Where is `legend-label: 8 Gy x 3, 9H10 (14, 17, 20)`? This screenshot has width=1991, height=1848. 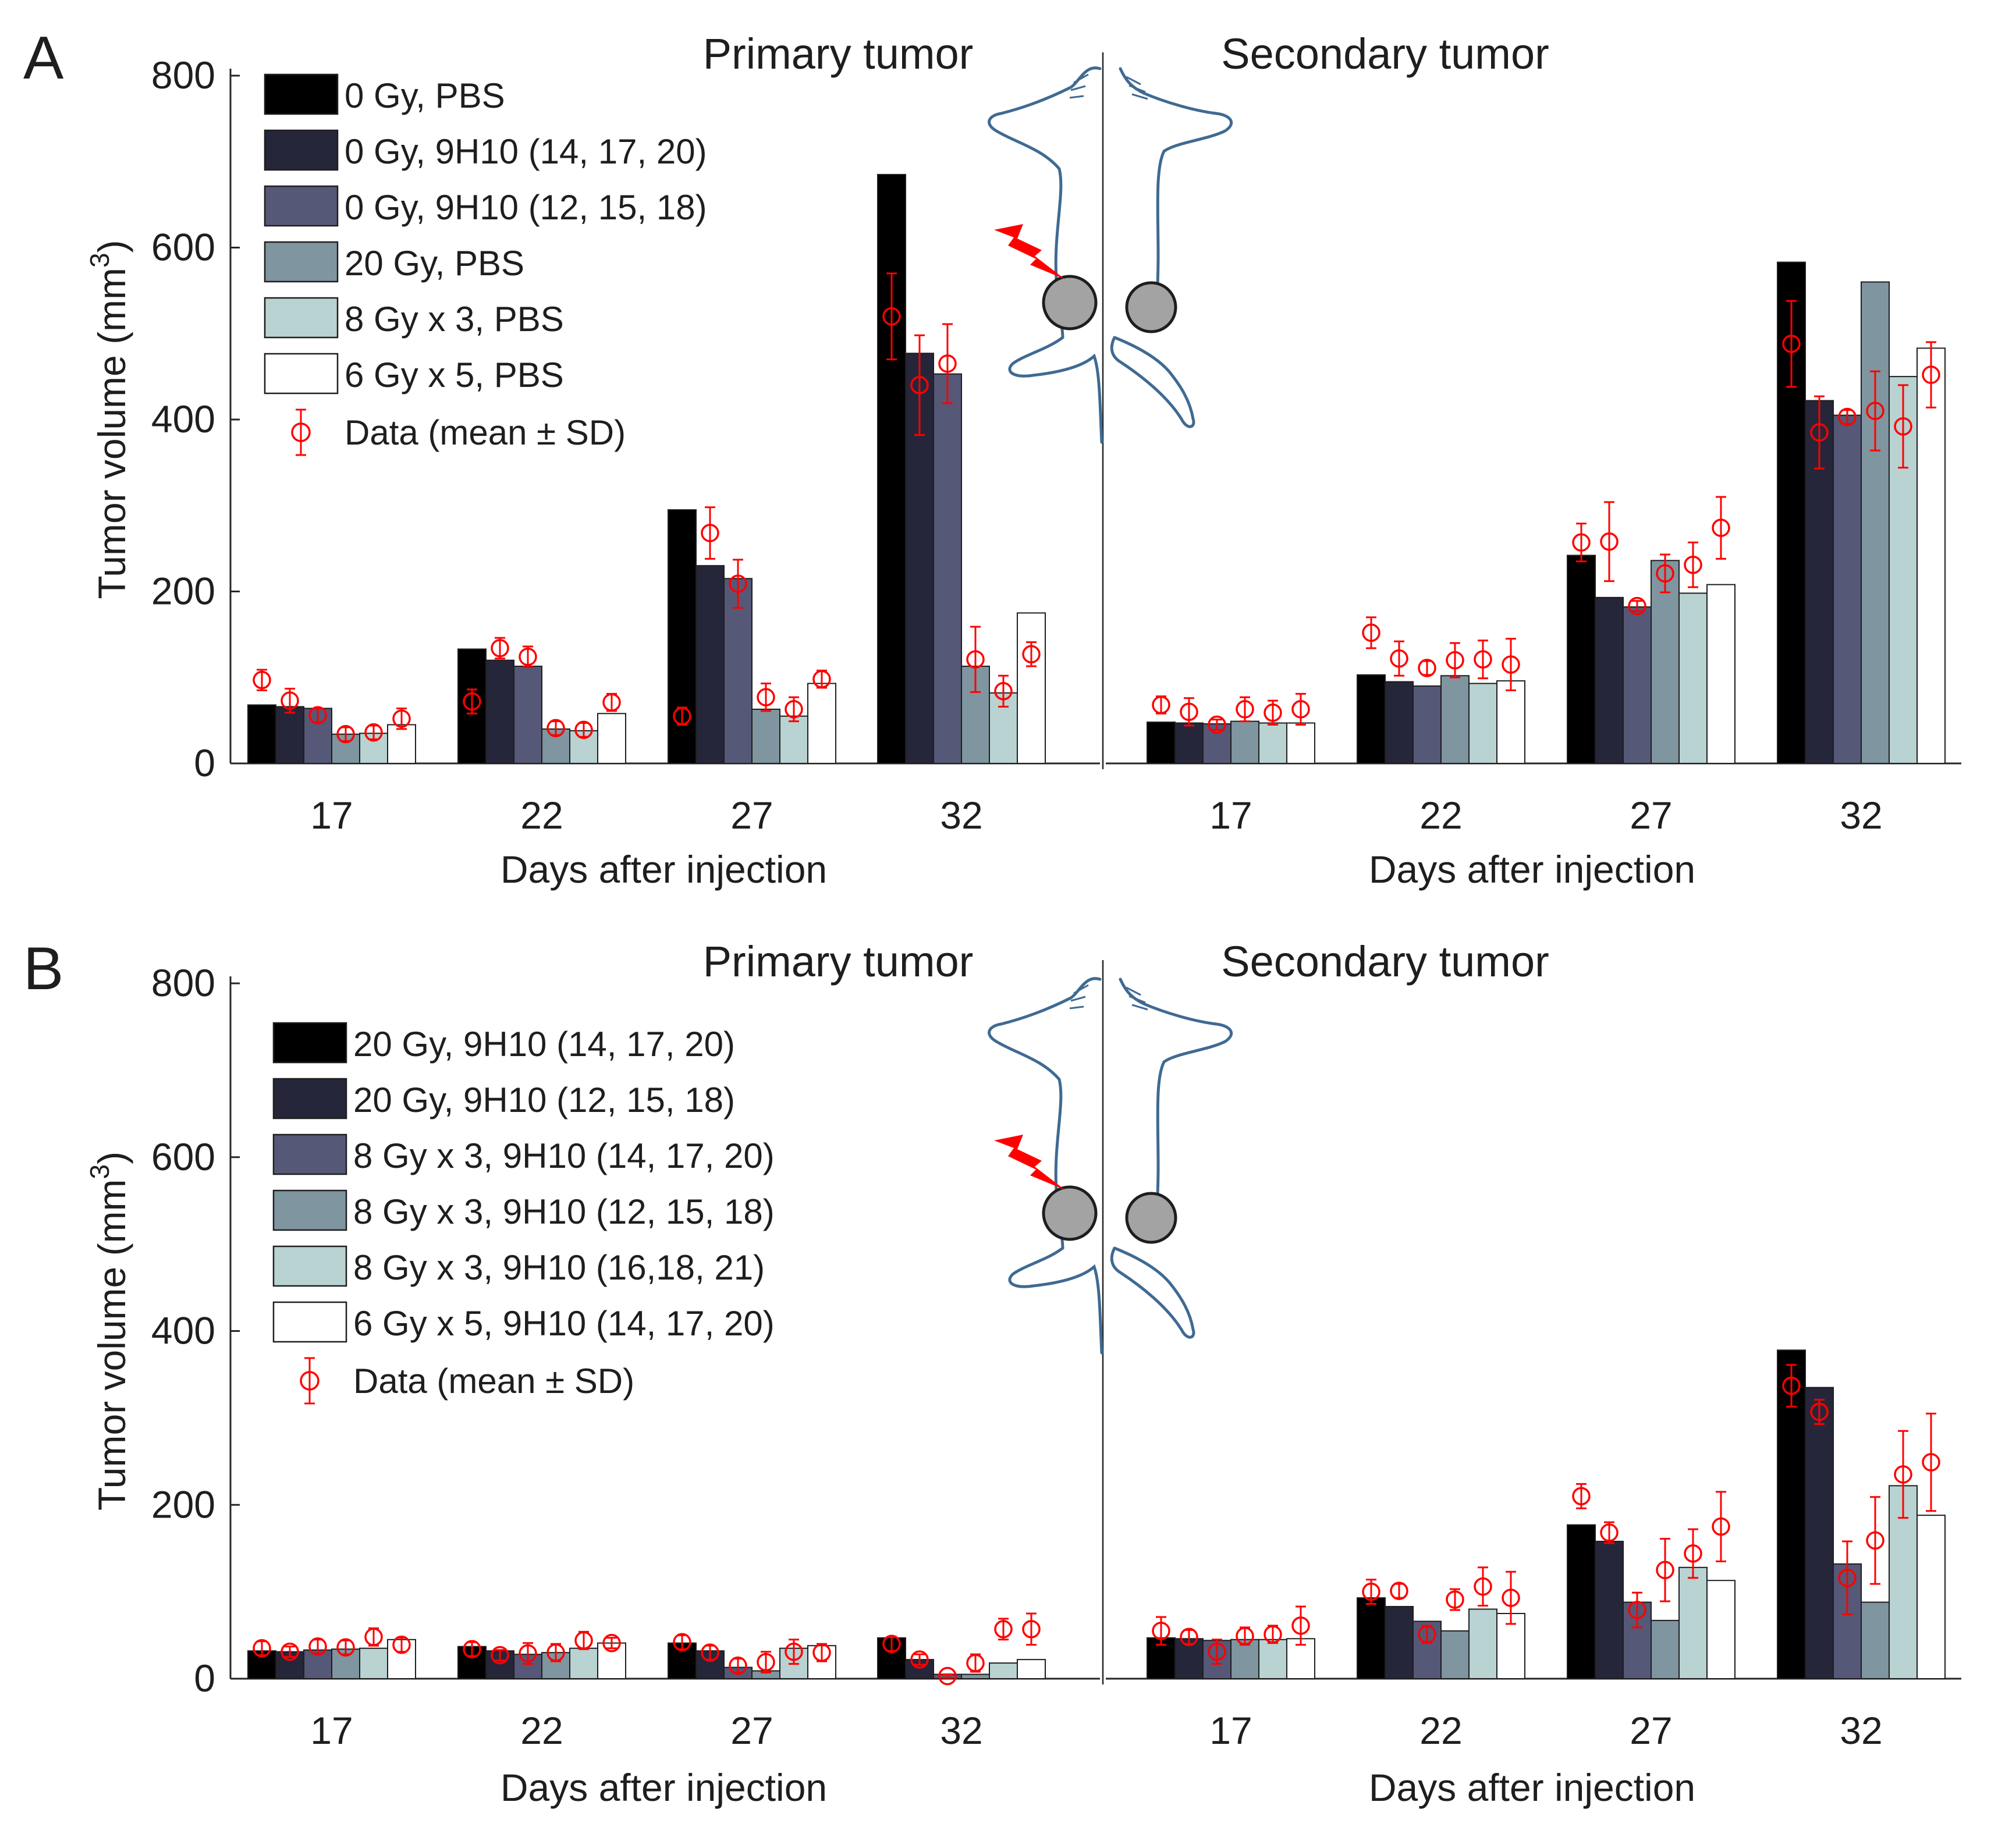
legend-label: 8 Gy x 3, 9H10 (14, 17, 20) is located at coordinates (564, 1155).